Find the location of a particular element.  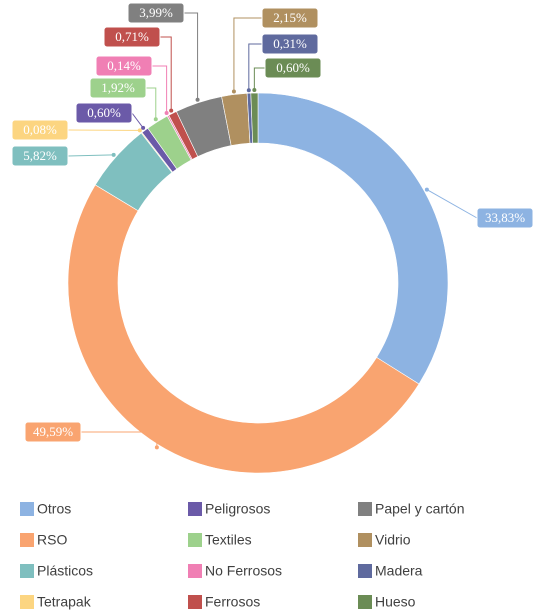

value-label: 3,99% is located at coordinates (156, 12).